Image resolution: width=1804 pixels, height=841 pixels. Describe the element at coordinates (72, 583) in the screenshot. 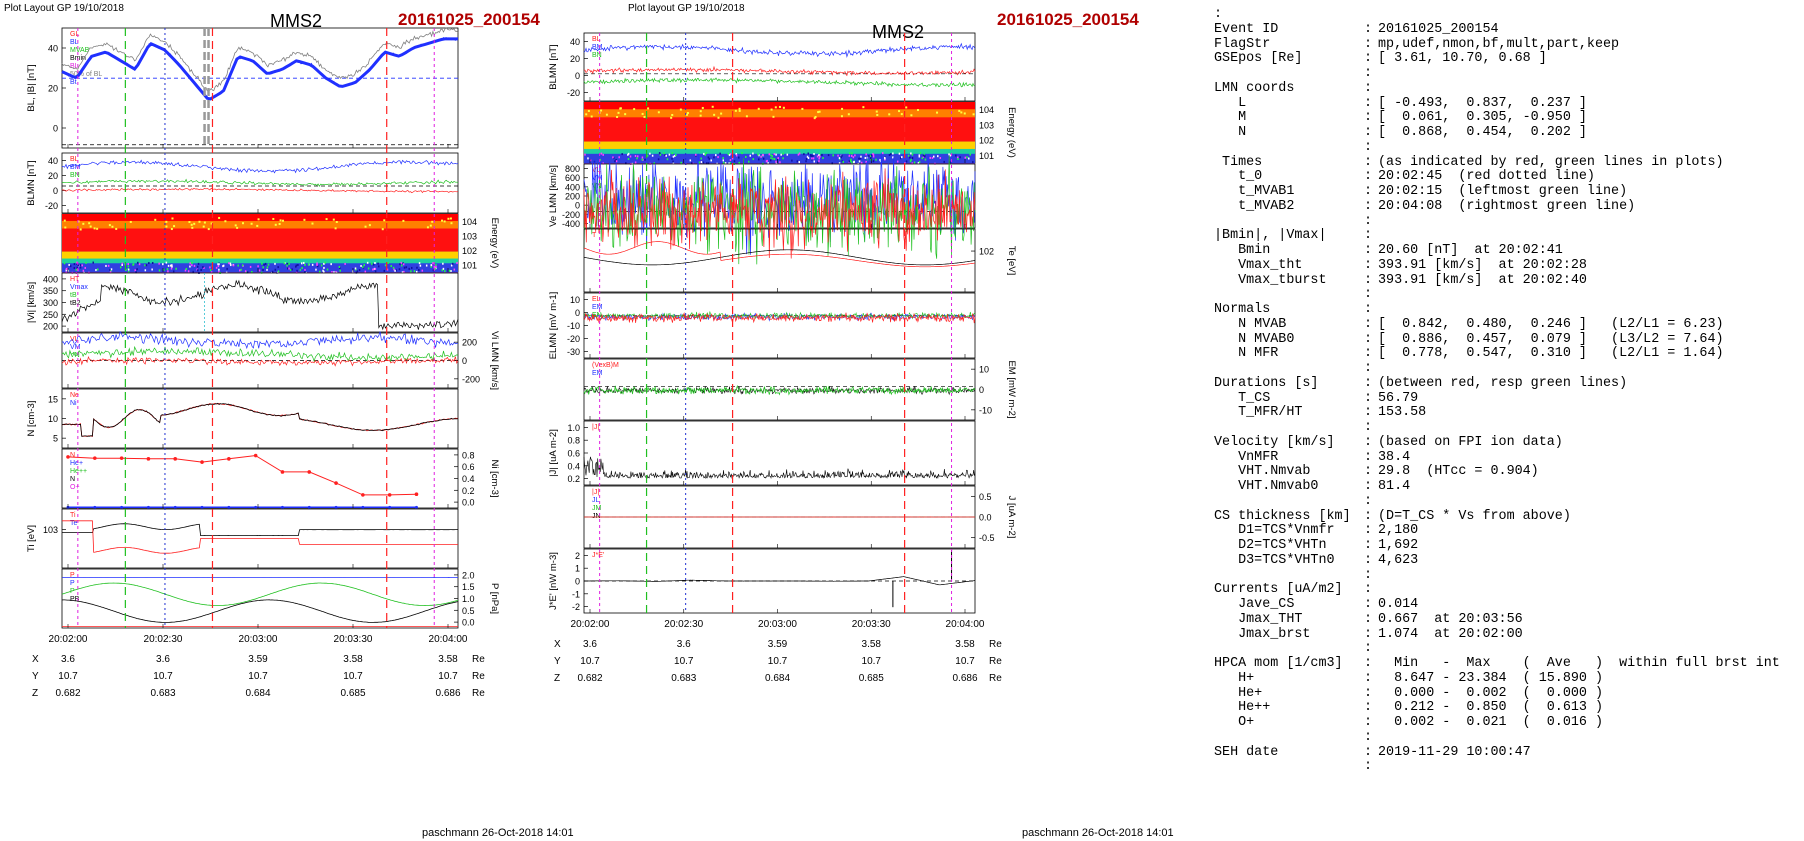

I see `legend-entry: P` at that location.